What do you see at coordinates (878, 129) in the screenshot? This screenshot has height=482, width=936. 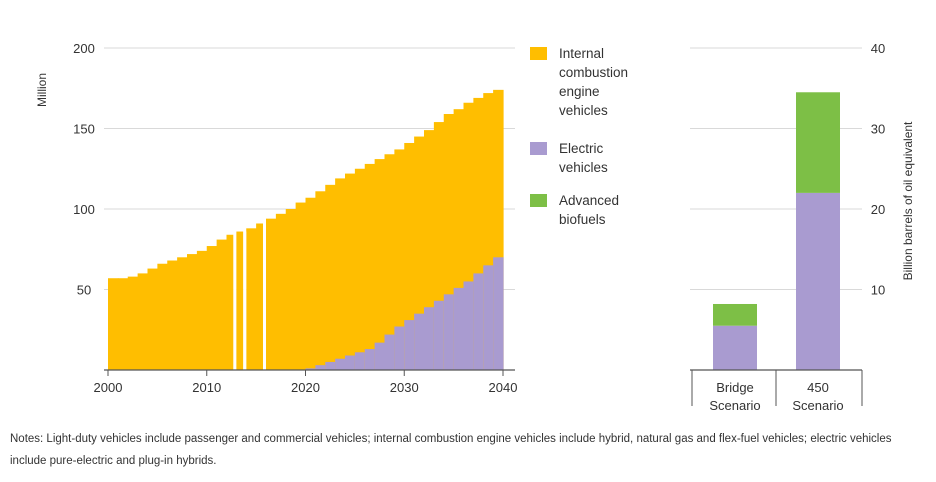 I see `y-tick-label: 30` at bounding box center [878, 129].